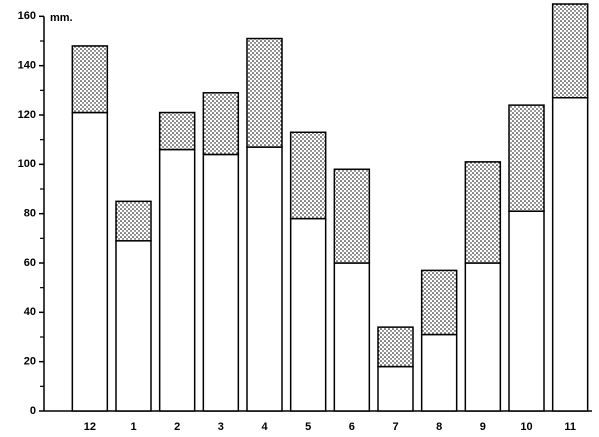  Describe the element at coordinates (30, 312) in the screenshot. I see `y-tick-label: 40` at that location.